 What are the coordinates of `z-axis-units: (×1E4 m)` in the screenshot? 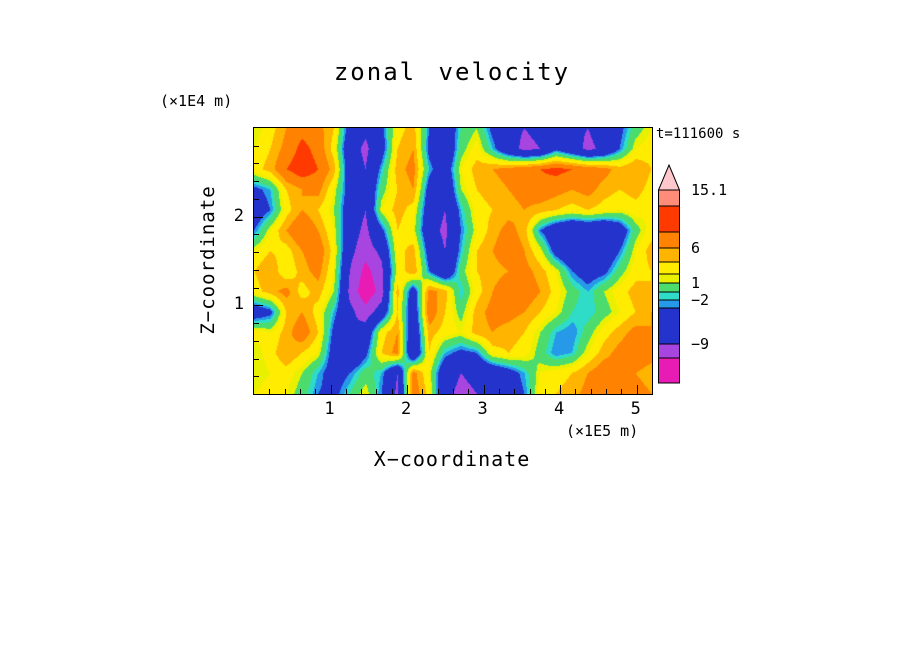 It's located at (196, 101).